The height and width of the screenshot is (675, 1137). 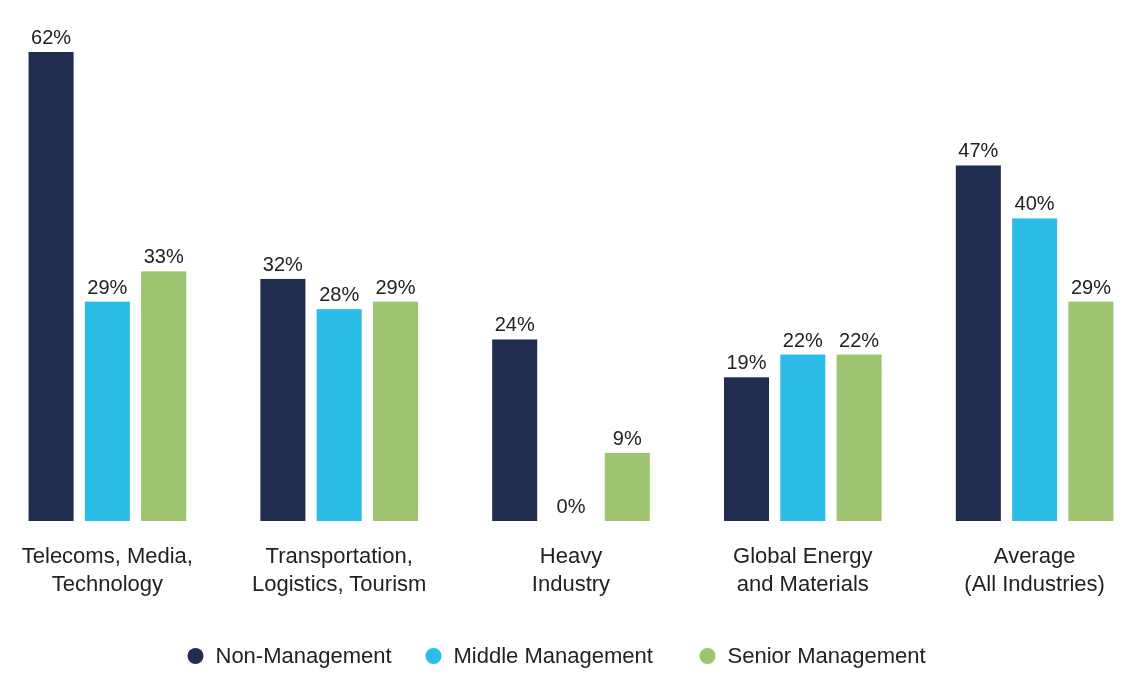 I want to click on data-label: 62%, so click(x=51, y=37).